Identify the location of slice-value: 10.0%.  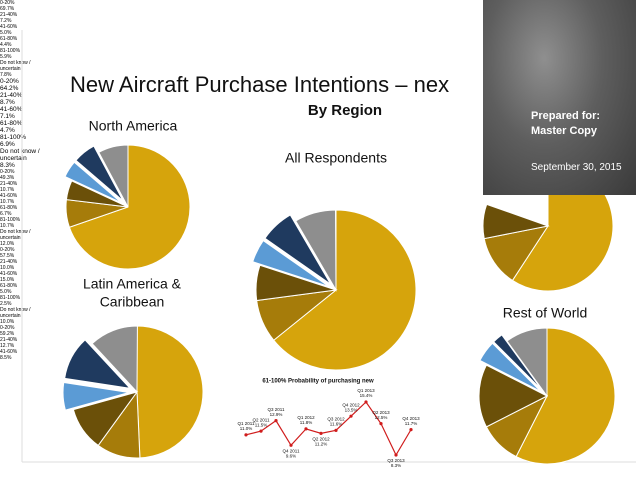
(7, 268).